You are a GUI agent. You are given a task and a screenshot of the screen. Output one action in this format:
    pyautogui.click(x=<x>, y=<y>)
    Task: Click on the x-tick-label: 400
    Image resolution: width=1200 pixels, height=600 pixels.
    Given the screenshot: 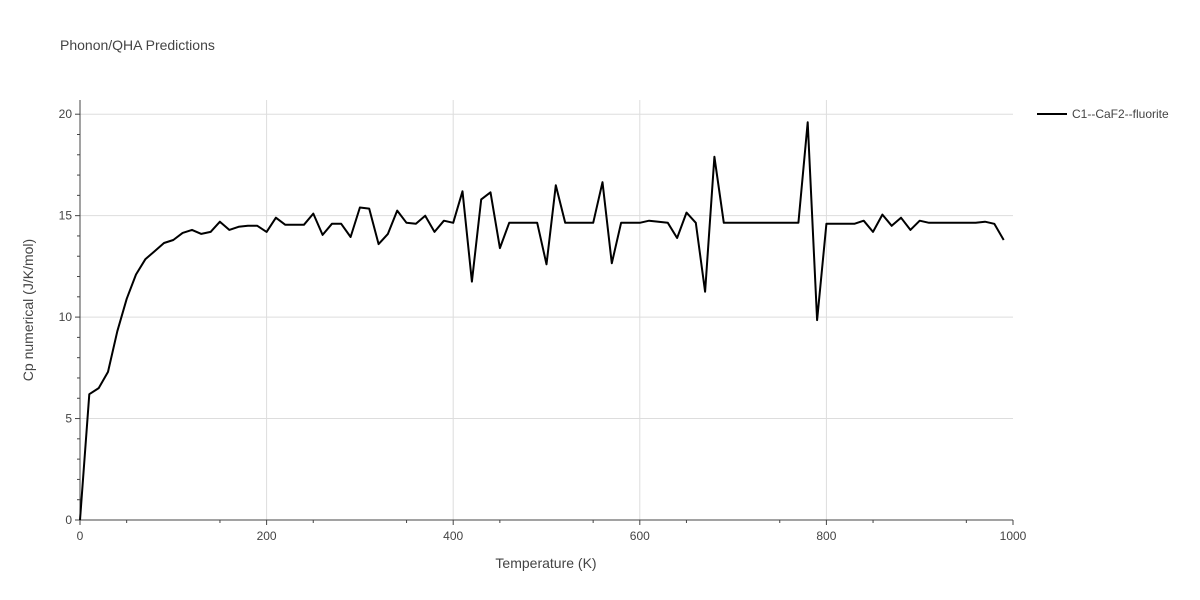 What is the action you would take?
    pyautogui.click(x=453, y=536)
    